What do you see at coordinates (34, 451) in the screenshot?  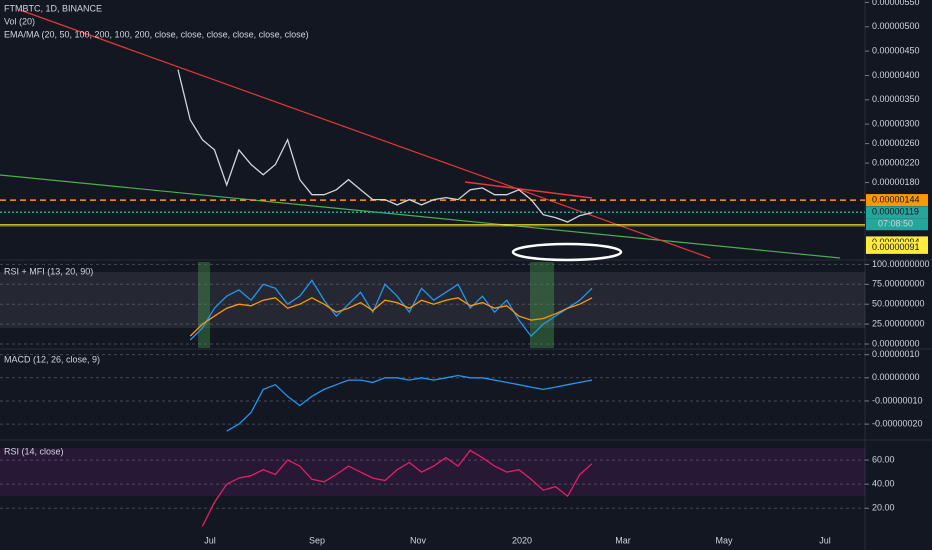 I see `pane-title: RSI (14, close)` at bounding box center [34, 451].